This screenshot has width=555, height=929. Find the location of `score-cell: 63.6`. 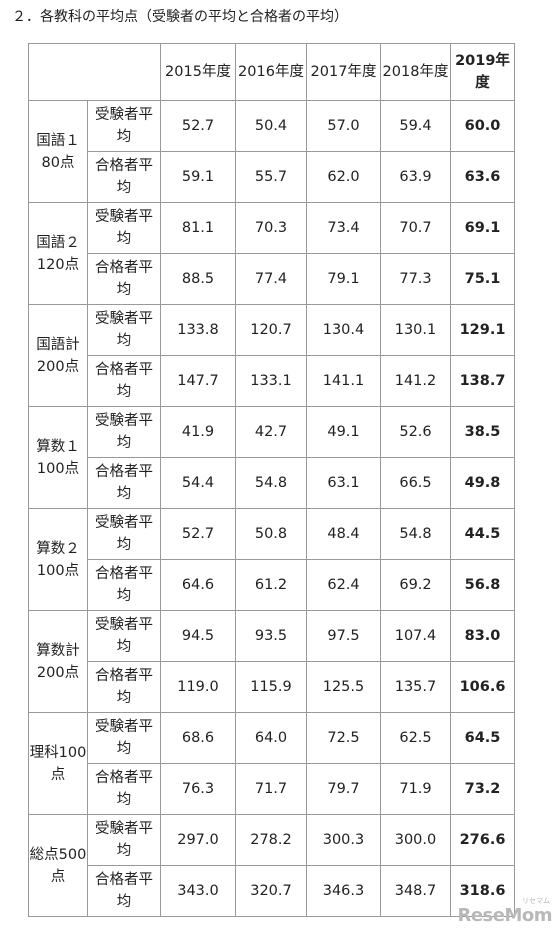

score-cell: 63.6 is located at coordinates (482, 177).